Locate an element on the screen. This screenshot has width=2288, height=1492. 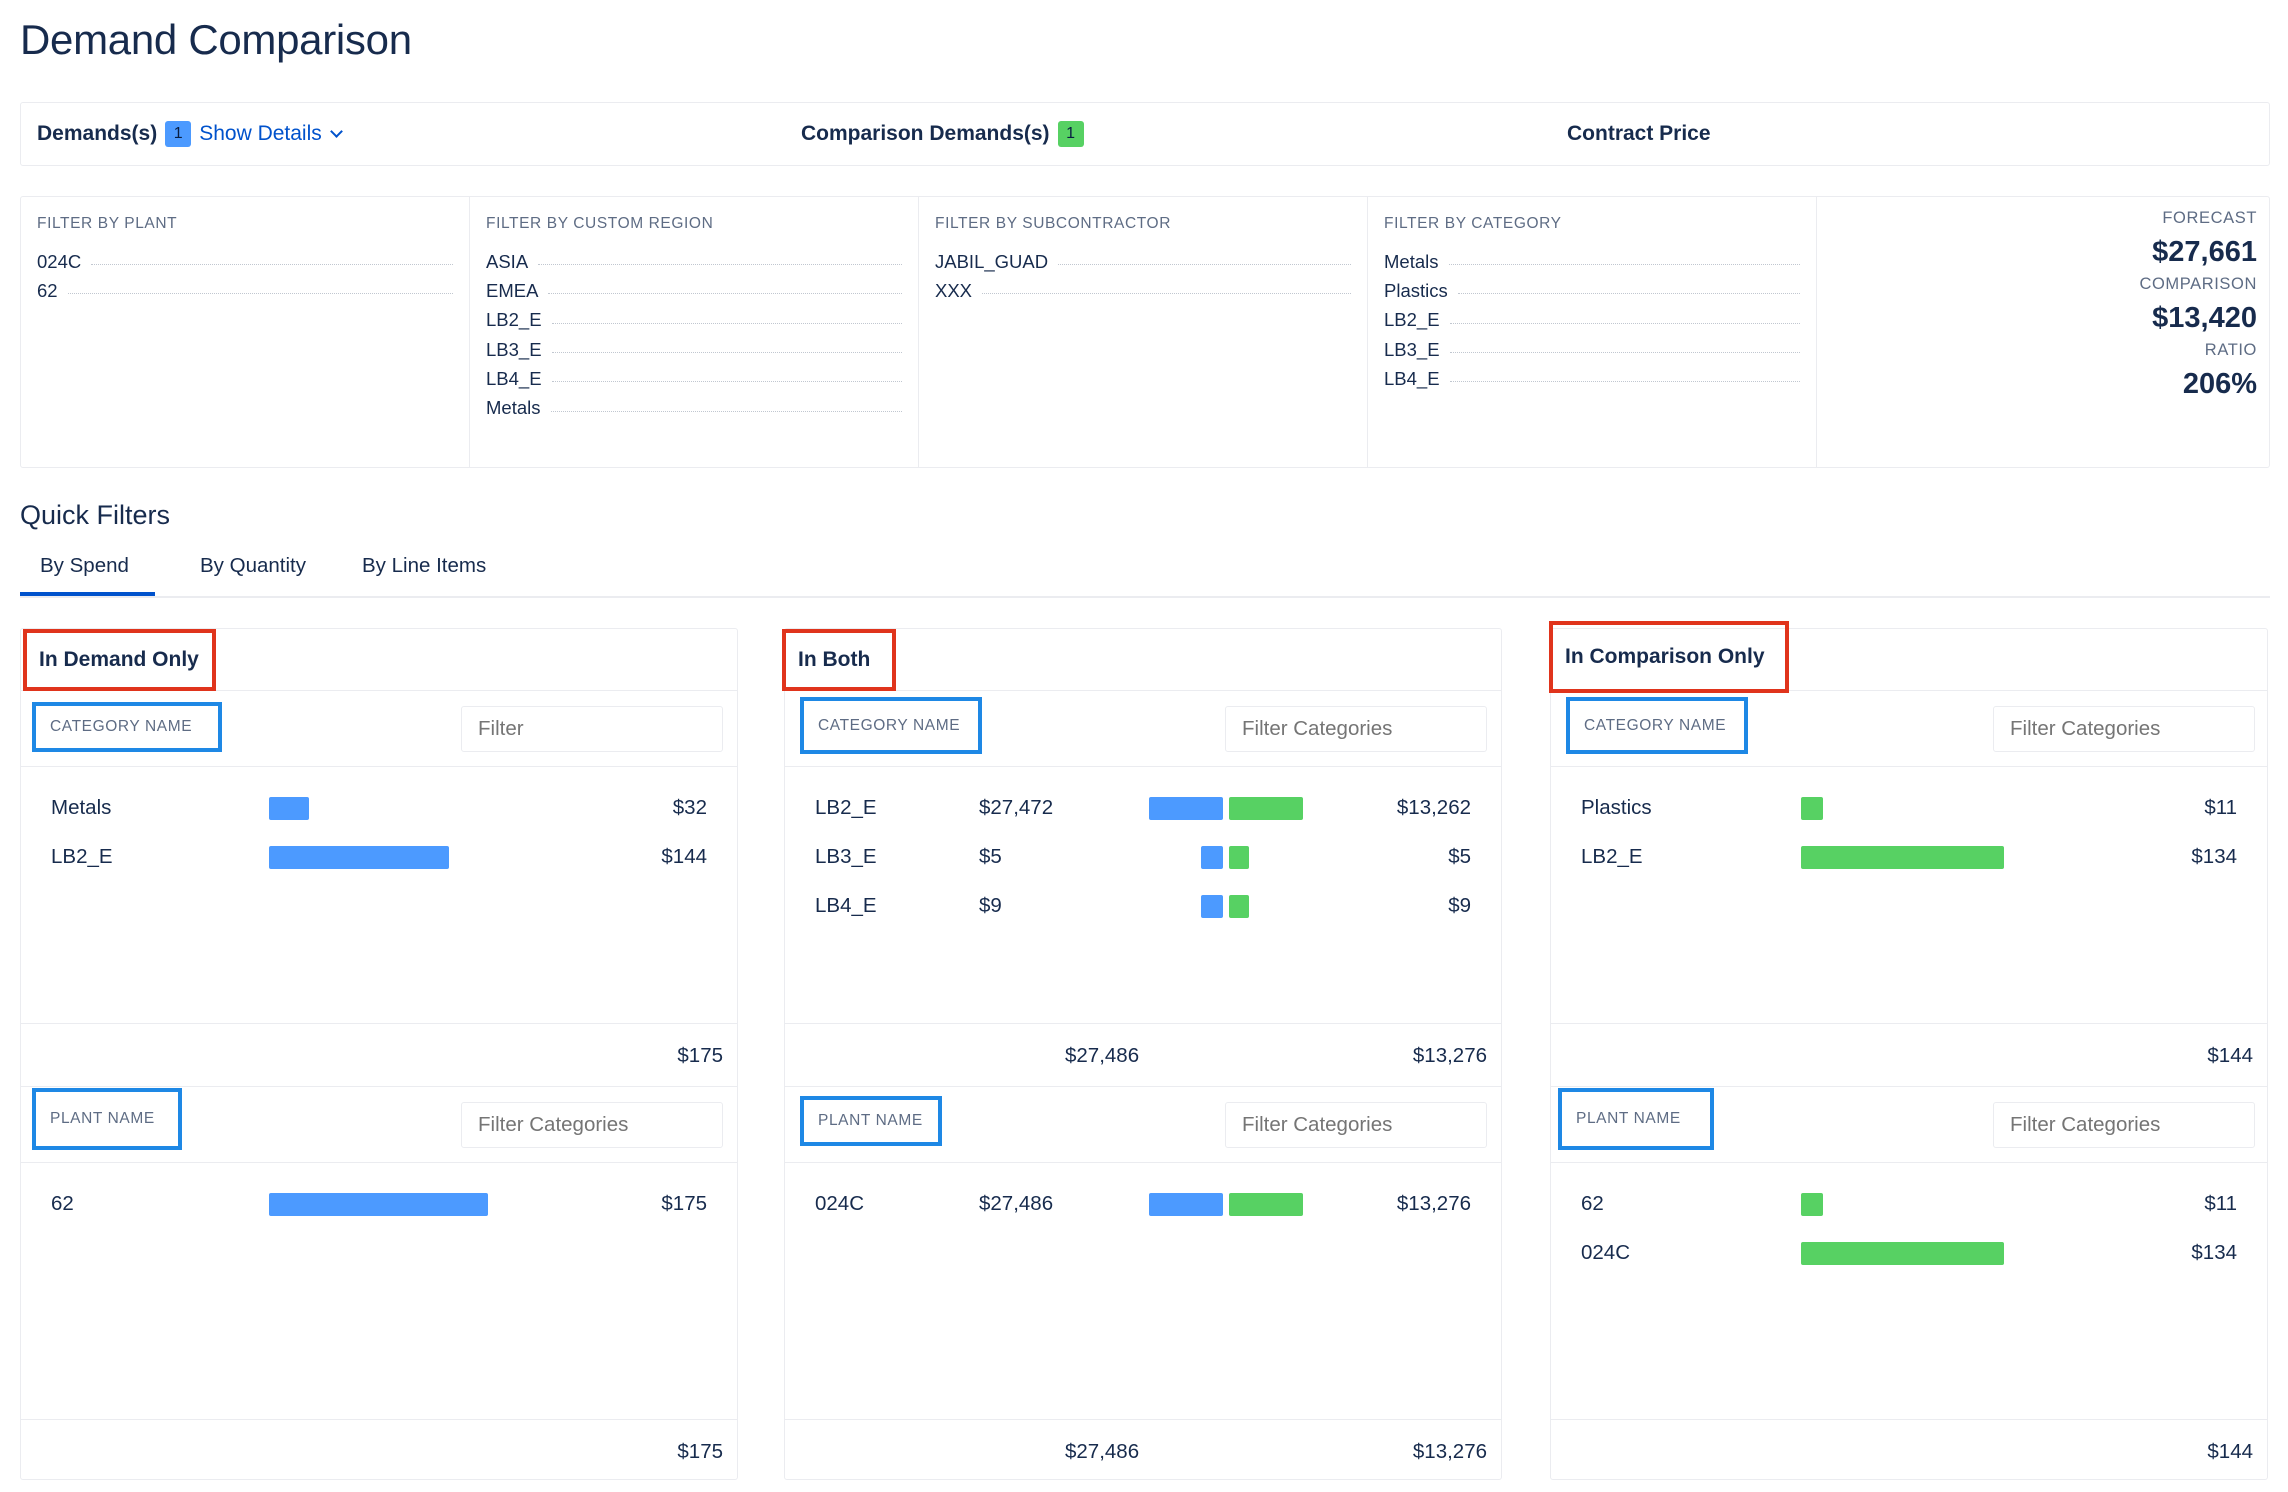
plant-total: $144 is located at coordinates (2230, 1451).